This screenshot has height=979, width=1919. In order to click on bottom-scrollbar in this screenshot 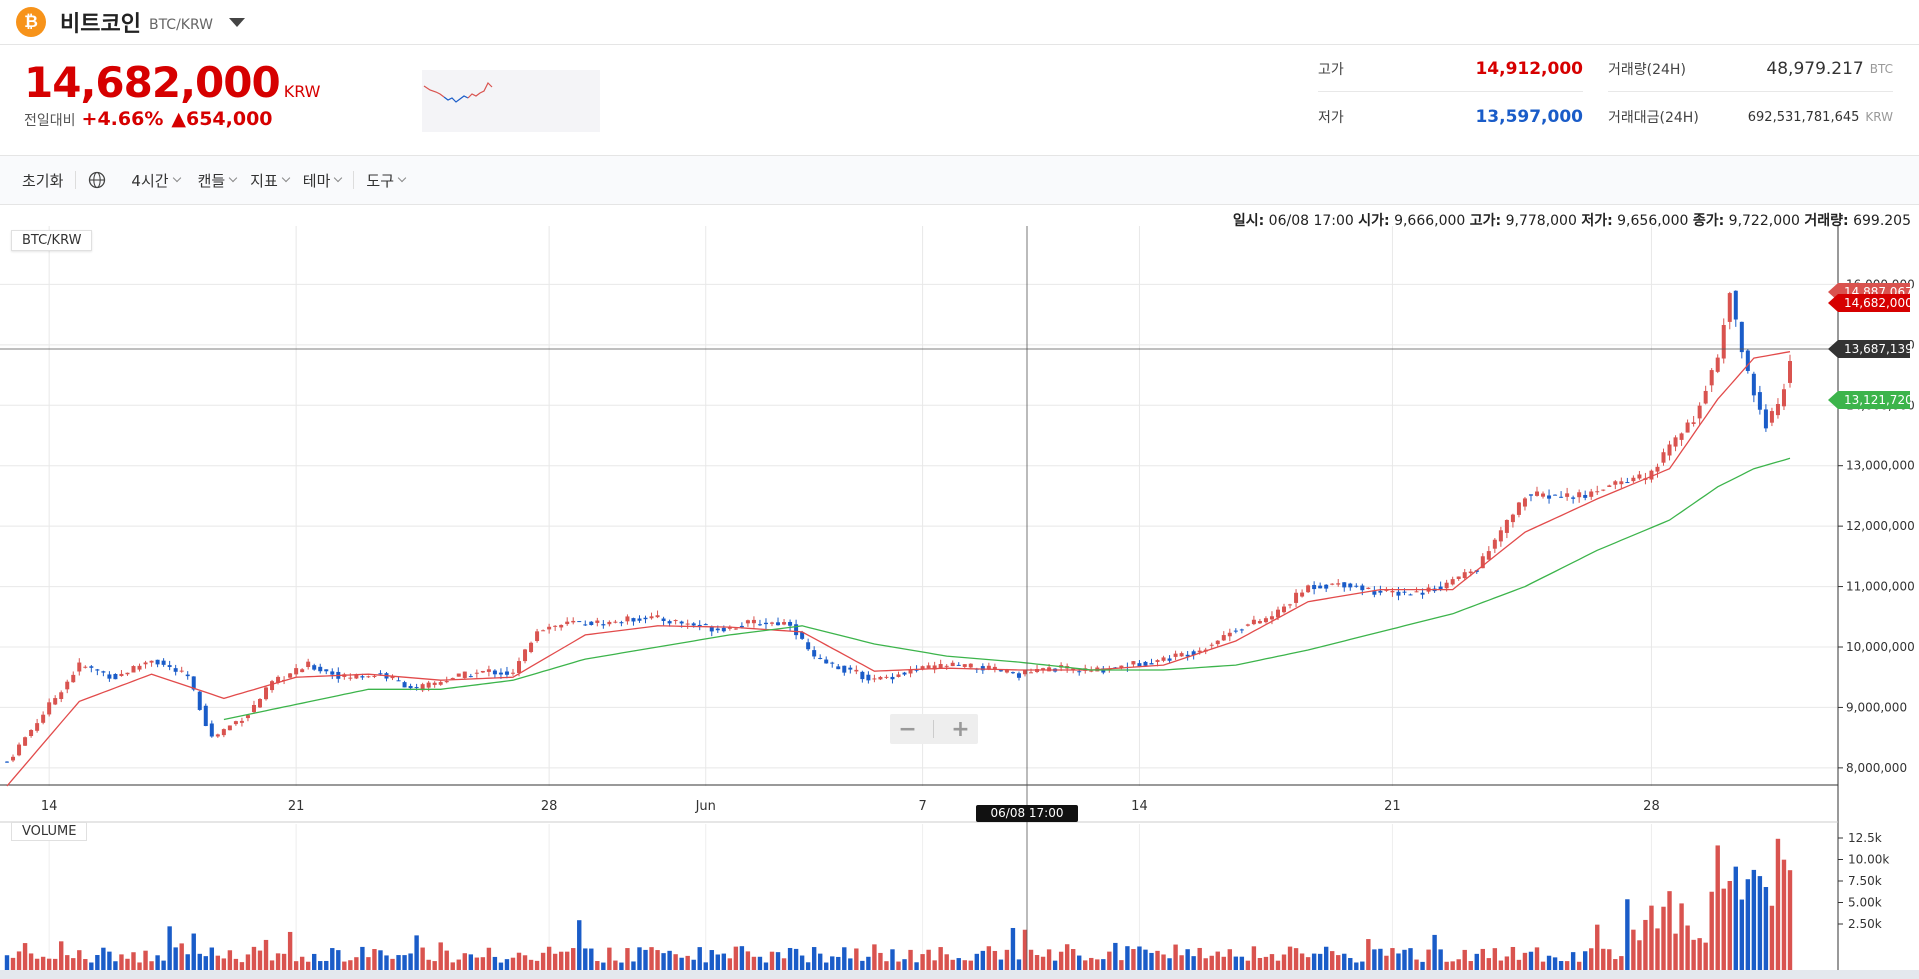, I will do `click(959, 974)`.